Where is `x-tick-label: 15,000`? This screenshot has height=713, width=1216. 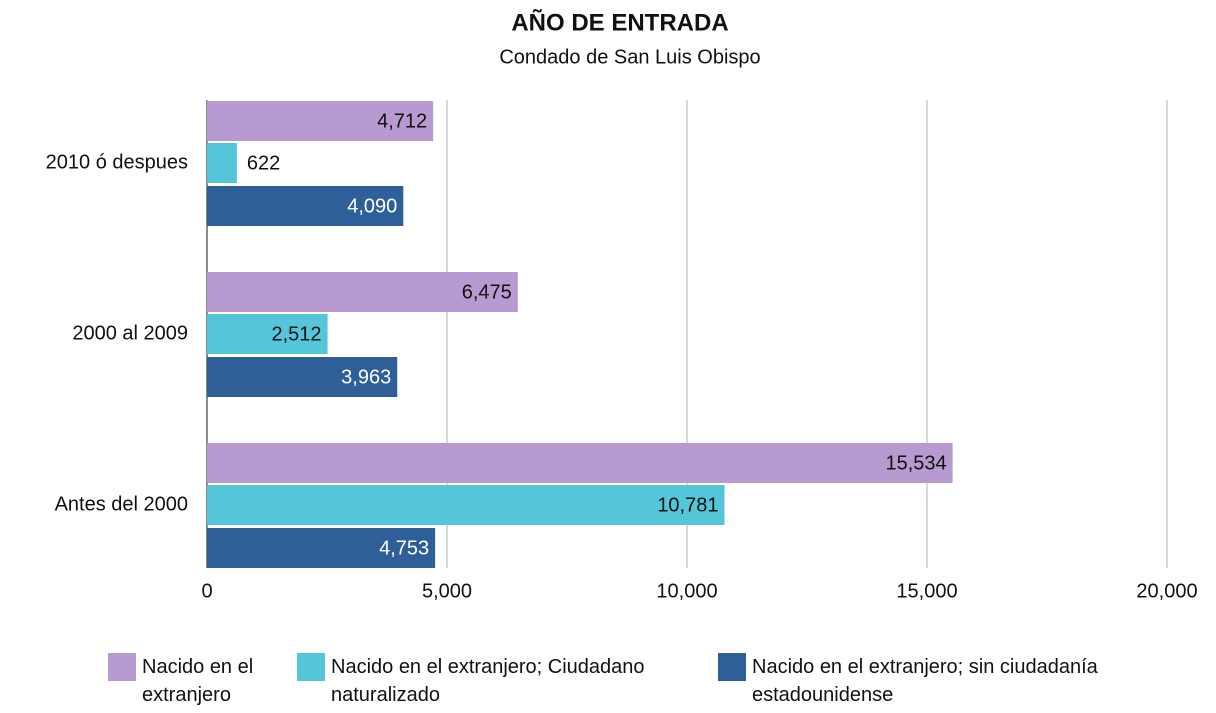 x-tick-label: 15,000 is located at coordinates (926, 591).